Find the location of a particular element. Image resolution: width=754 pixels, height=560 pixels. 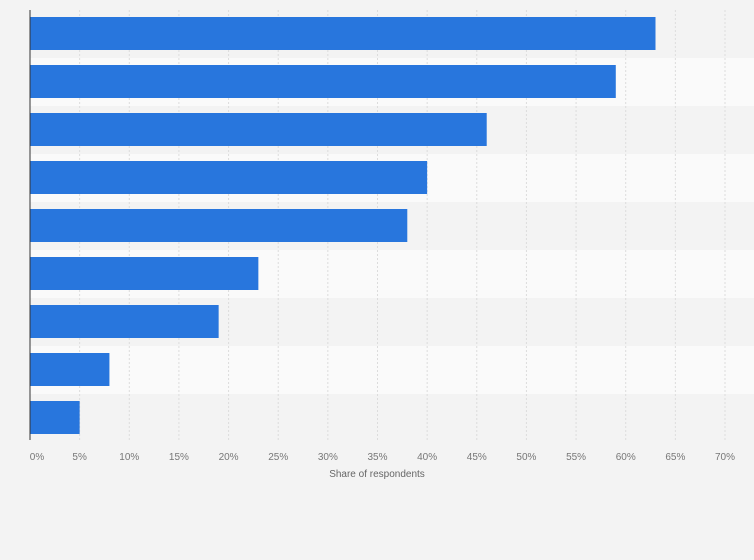

x-tick-label: 0% is located at coordinates (37, 457).